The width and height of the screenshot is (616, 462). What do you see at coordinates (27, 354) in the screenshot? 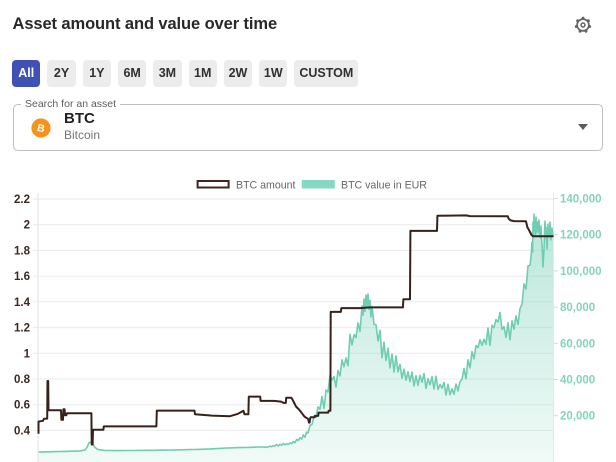
I see `svg-text: 1` at bounding box center [27, 354].